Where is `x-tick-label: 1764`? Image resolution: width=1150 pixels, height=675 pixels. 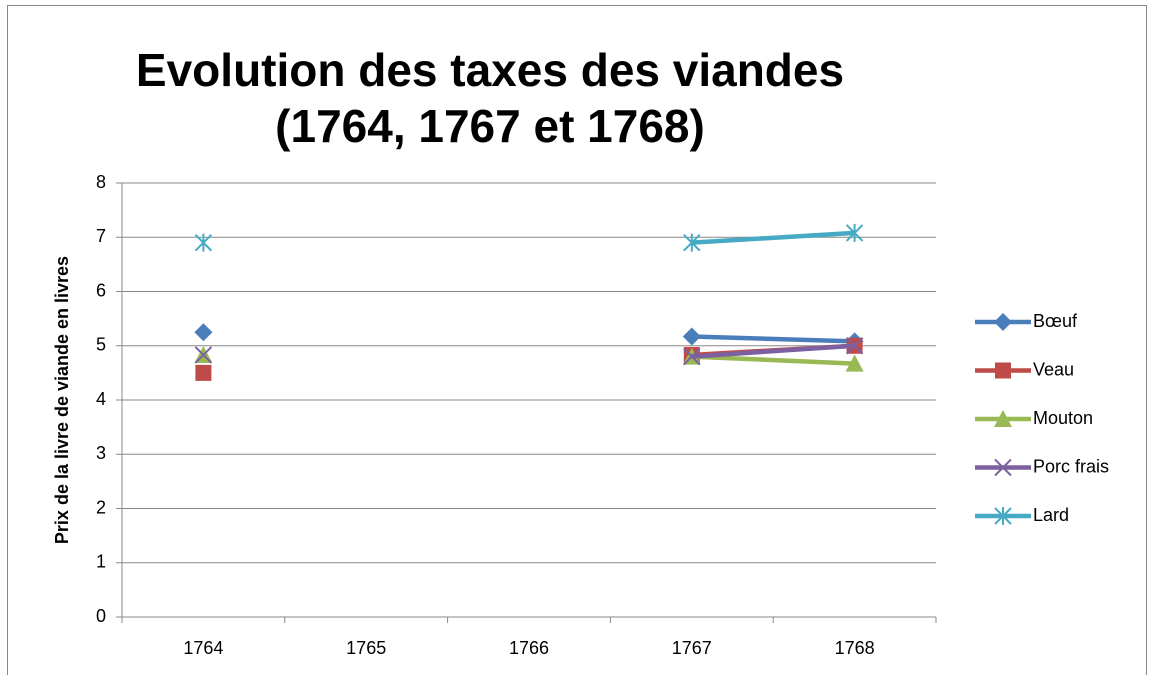 x-tick-label: 1764 is located at coordinates (203, 648).